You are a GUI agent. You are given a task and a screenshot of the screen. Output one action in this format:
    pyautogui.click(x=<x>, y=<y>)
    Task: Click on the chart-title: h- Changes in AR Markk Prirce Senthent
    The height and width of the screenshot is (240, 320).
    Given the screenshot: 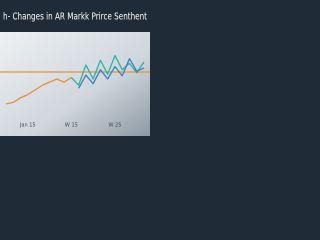 What is the action you would take?
    pyautogui.click(x=75, y=17)
    